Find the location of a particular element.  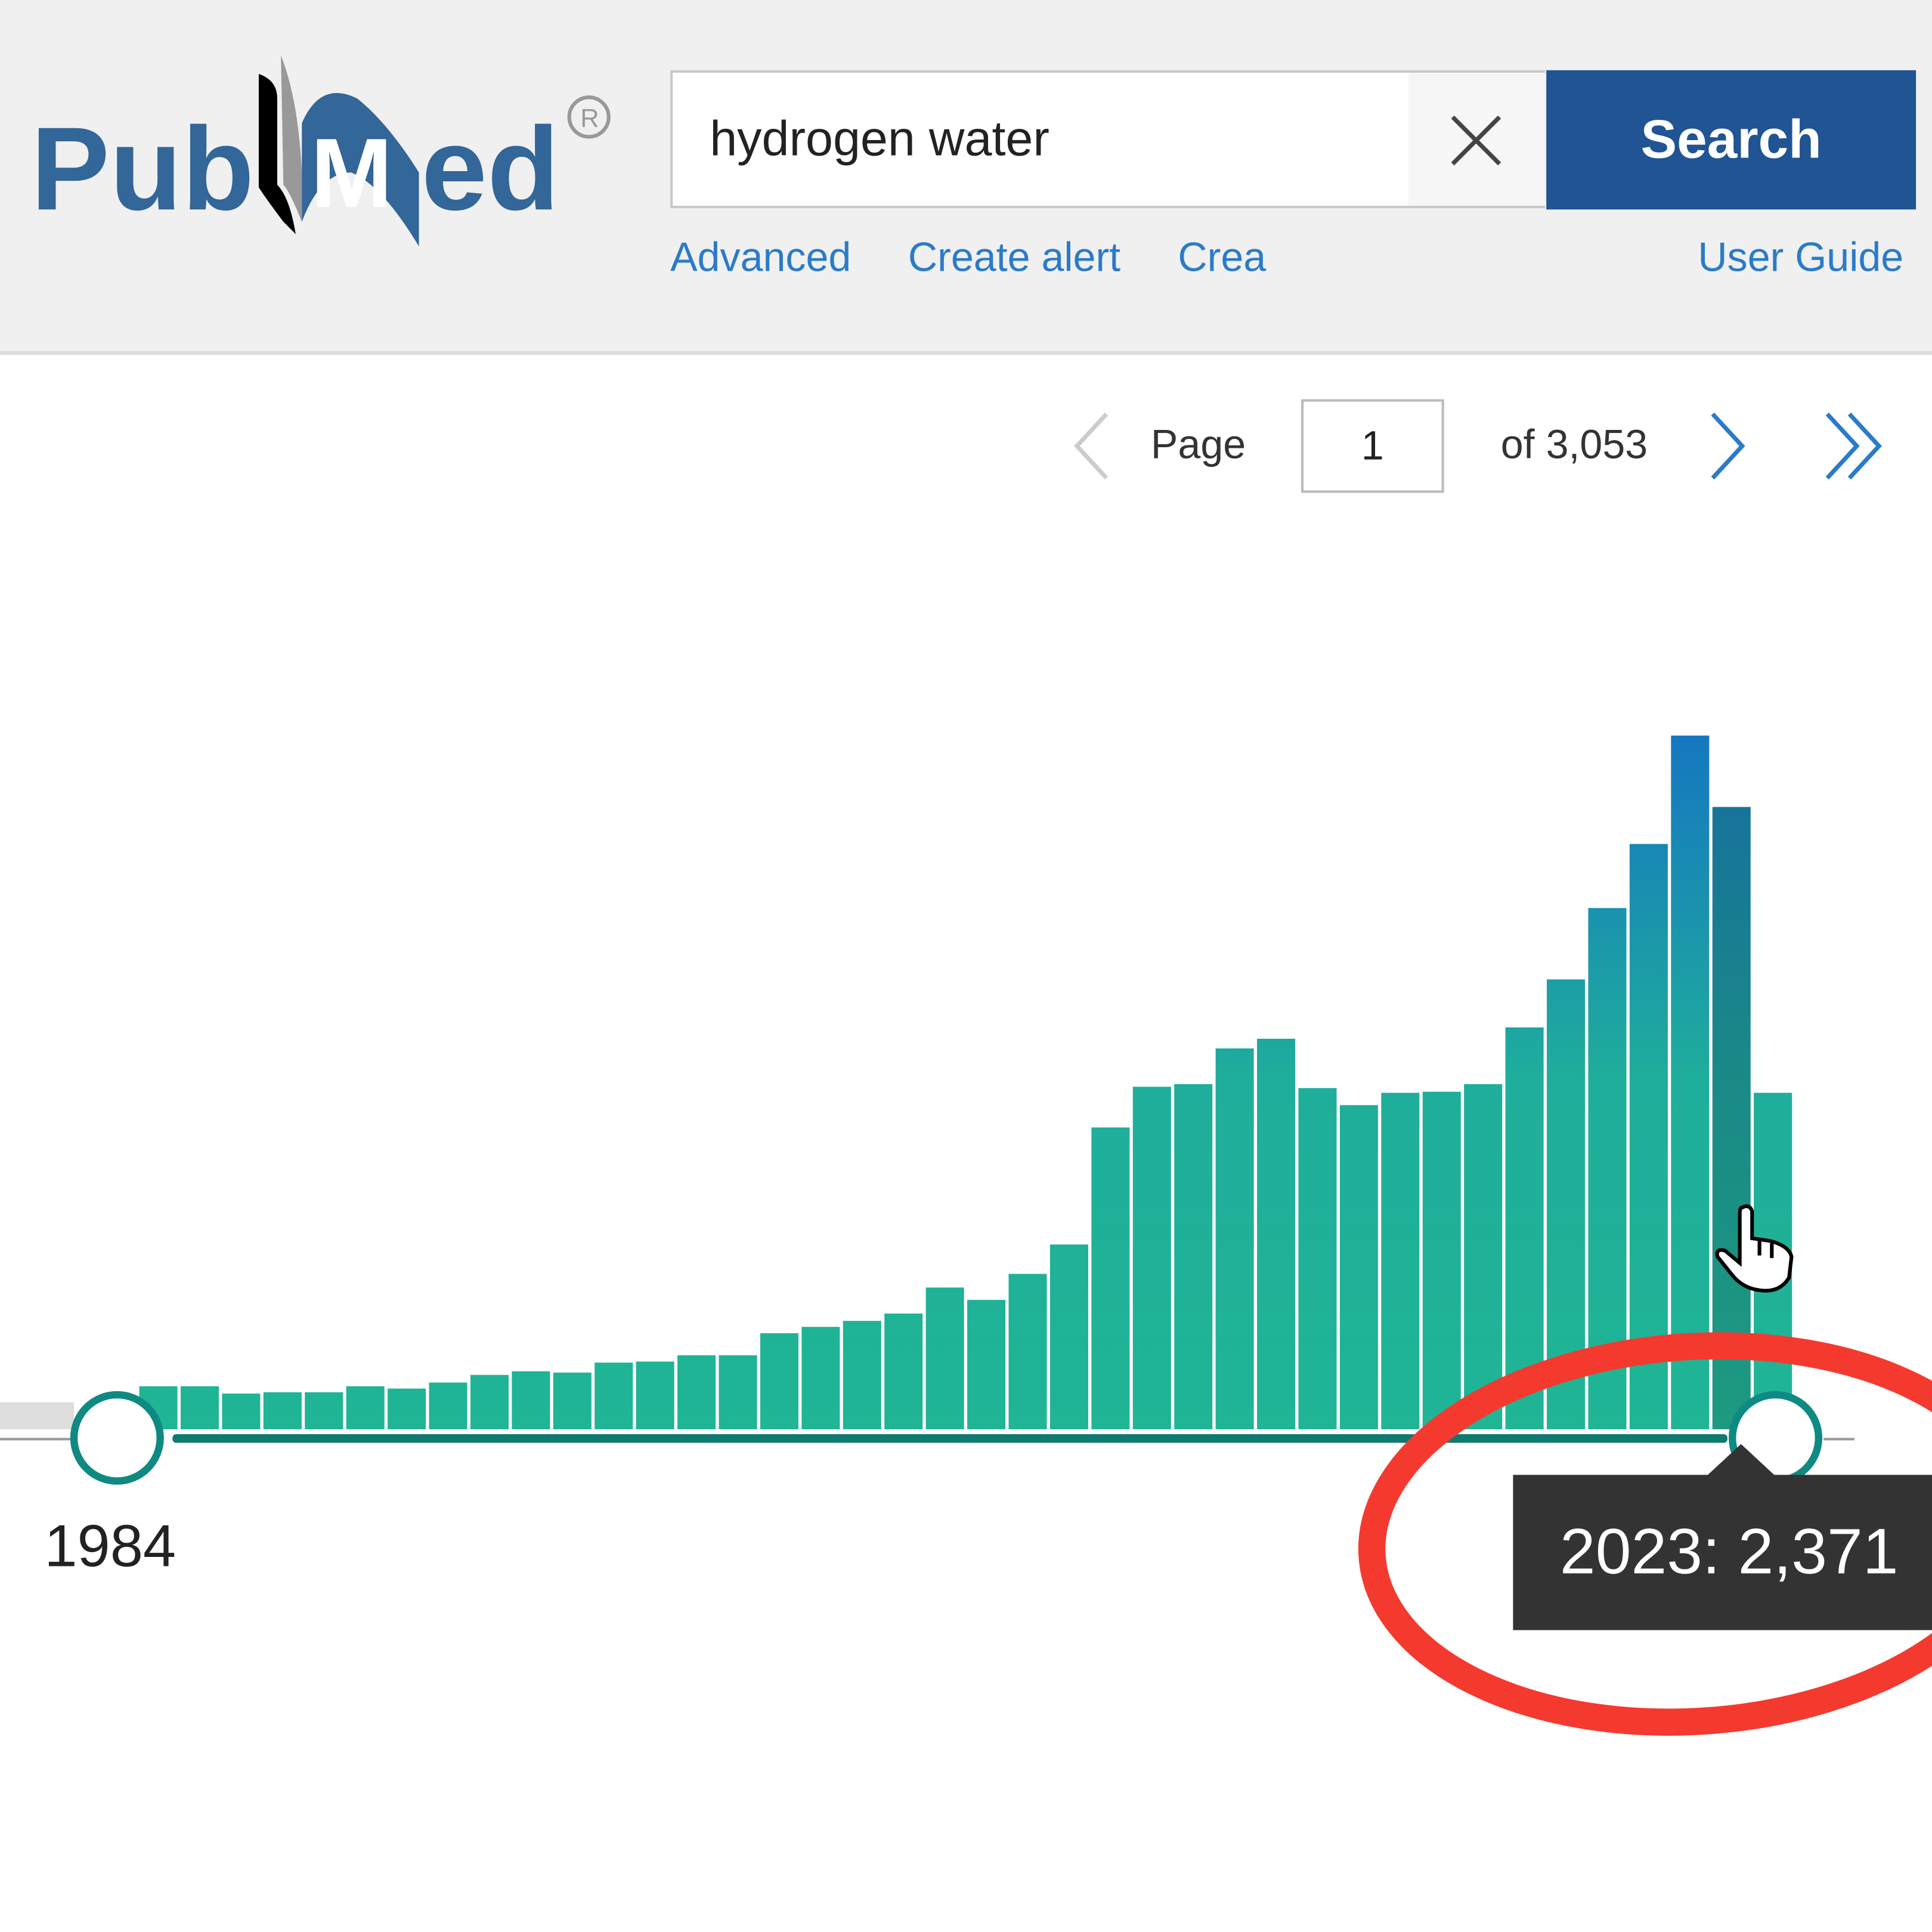

user-guide-link: User Guide is located at coordinates (1801, 257).